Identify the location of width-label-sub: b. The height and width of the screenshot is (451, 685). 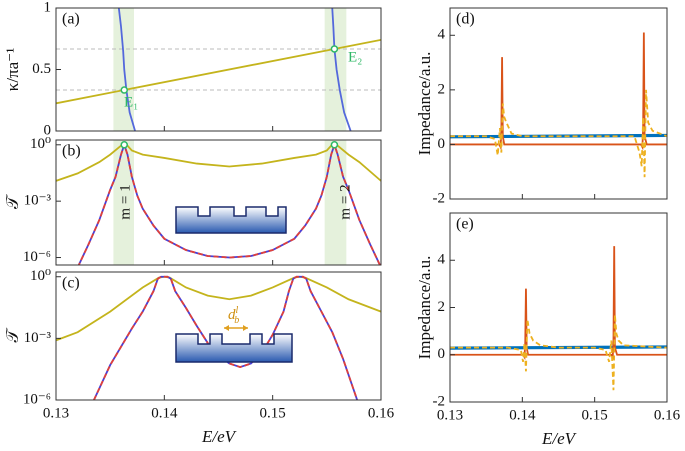
(236, 320).